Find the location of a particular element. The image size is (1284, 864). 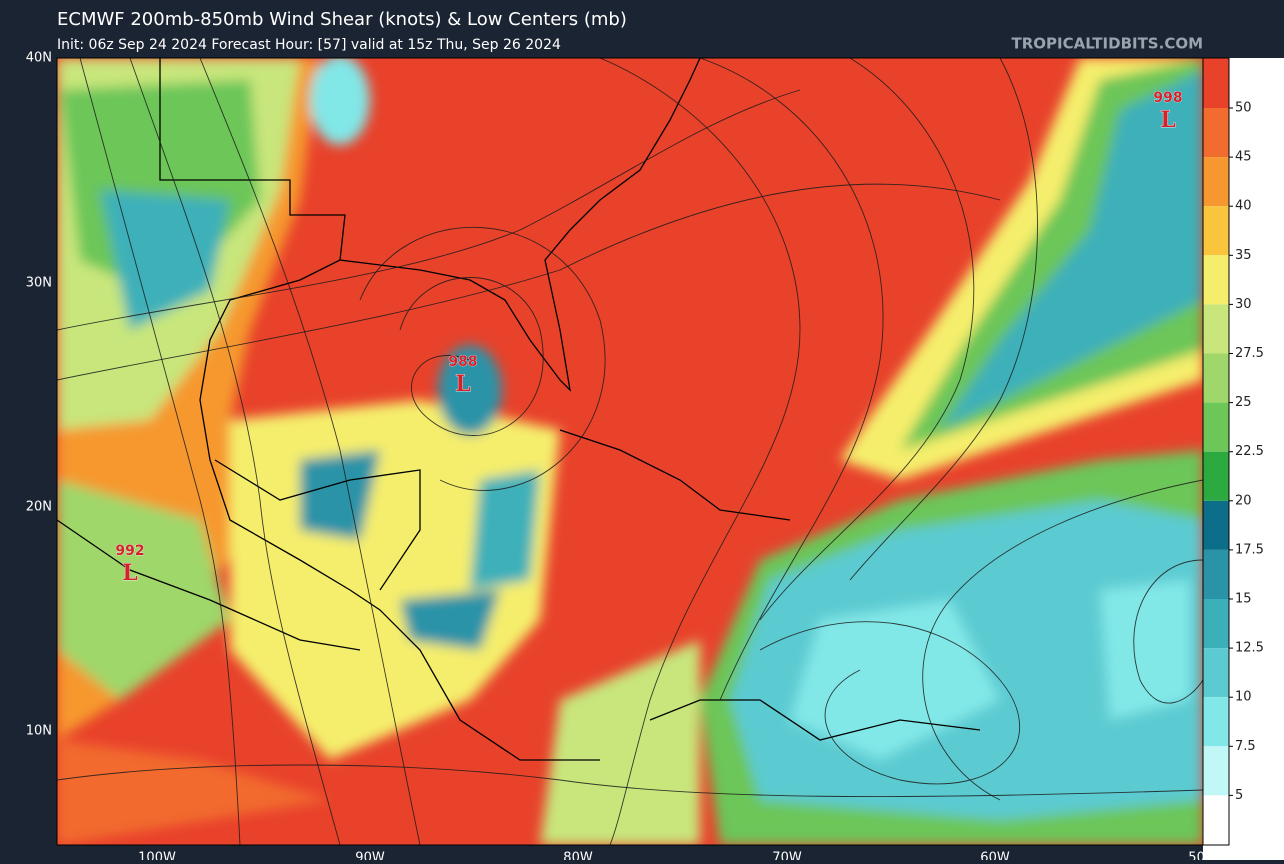

colorbar-label: 10 is located at coordinates (1243, 697).